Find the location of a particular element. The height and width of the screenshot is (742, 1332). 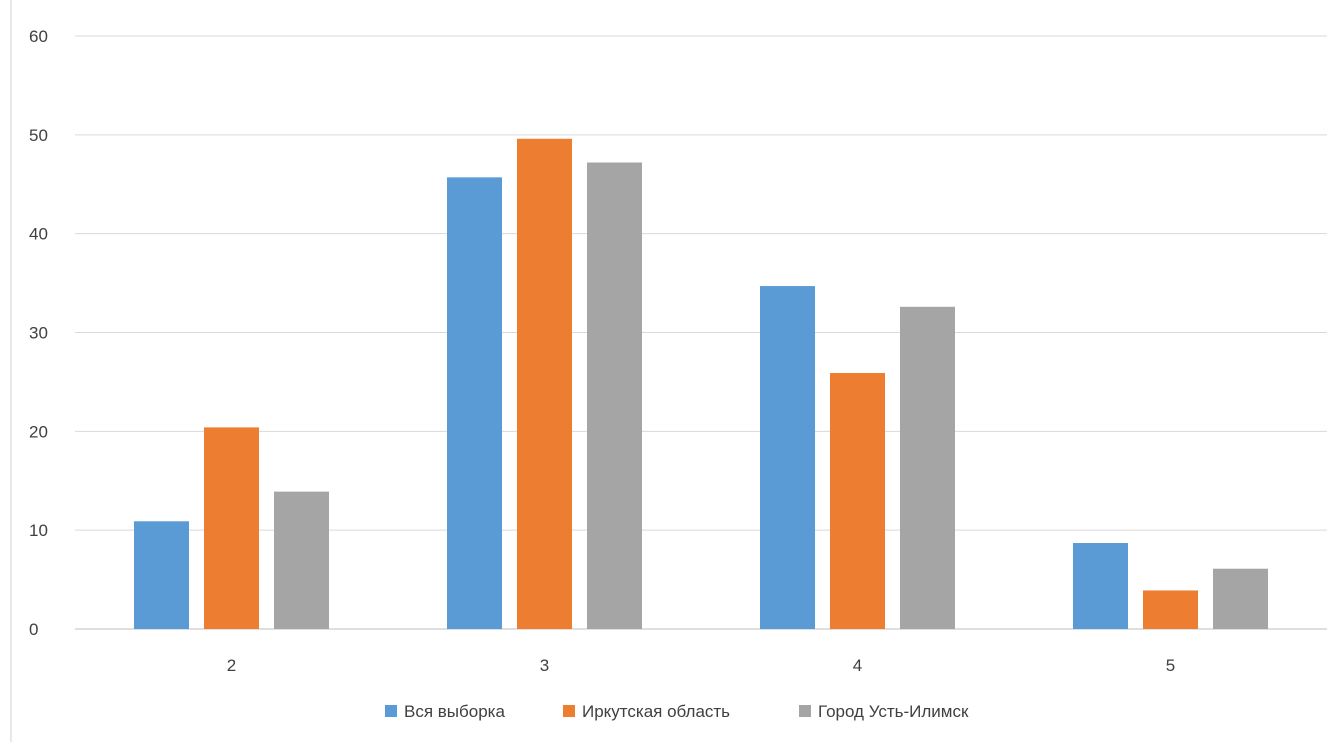

legend-label: Город Усть-Илимск is located at coordinates (893, 711).